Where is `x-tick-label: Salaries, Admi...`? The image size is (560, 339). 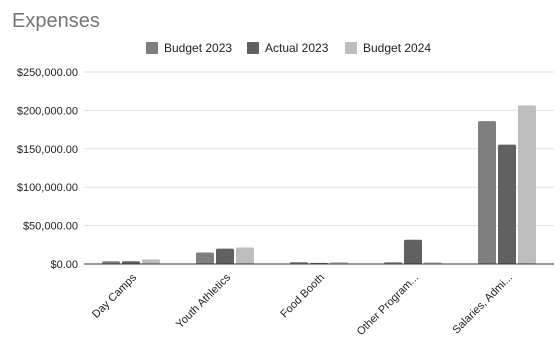 x-tick-label: Salaries, Admi... is located at coordinates (482, 304).